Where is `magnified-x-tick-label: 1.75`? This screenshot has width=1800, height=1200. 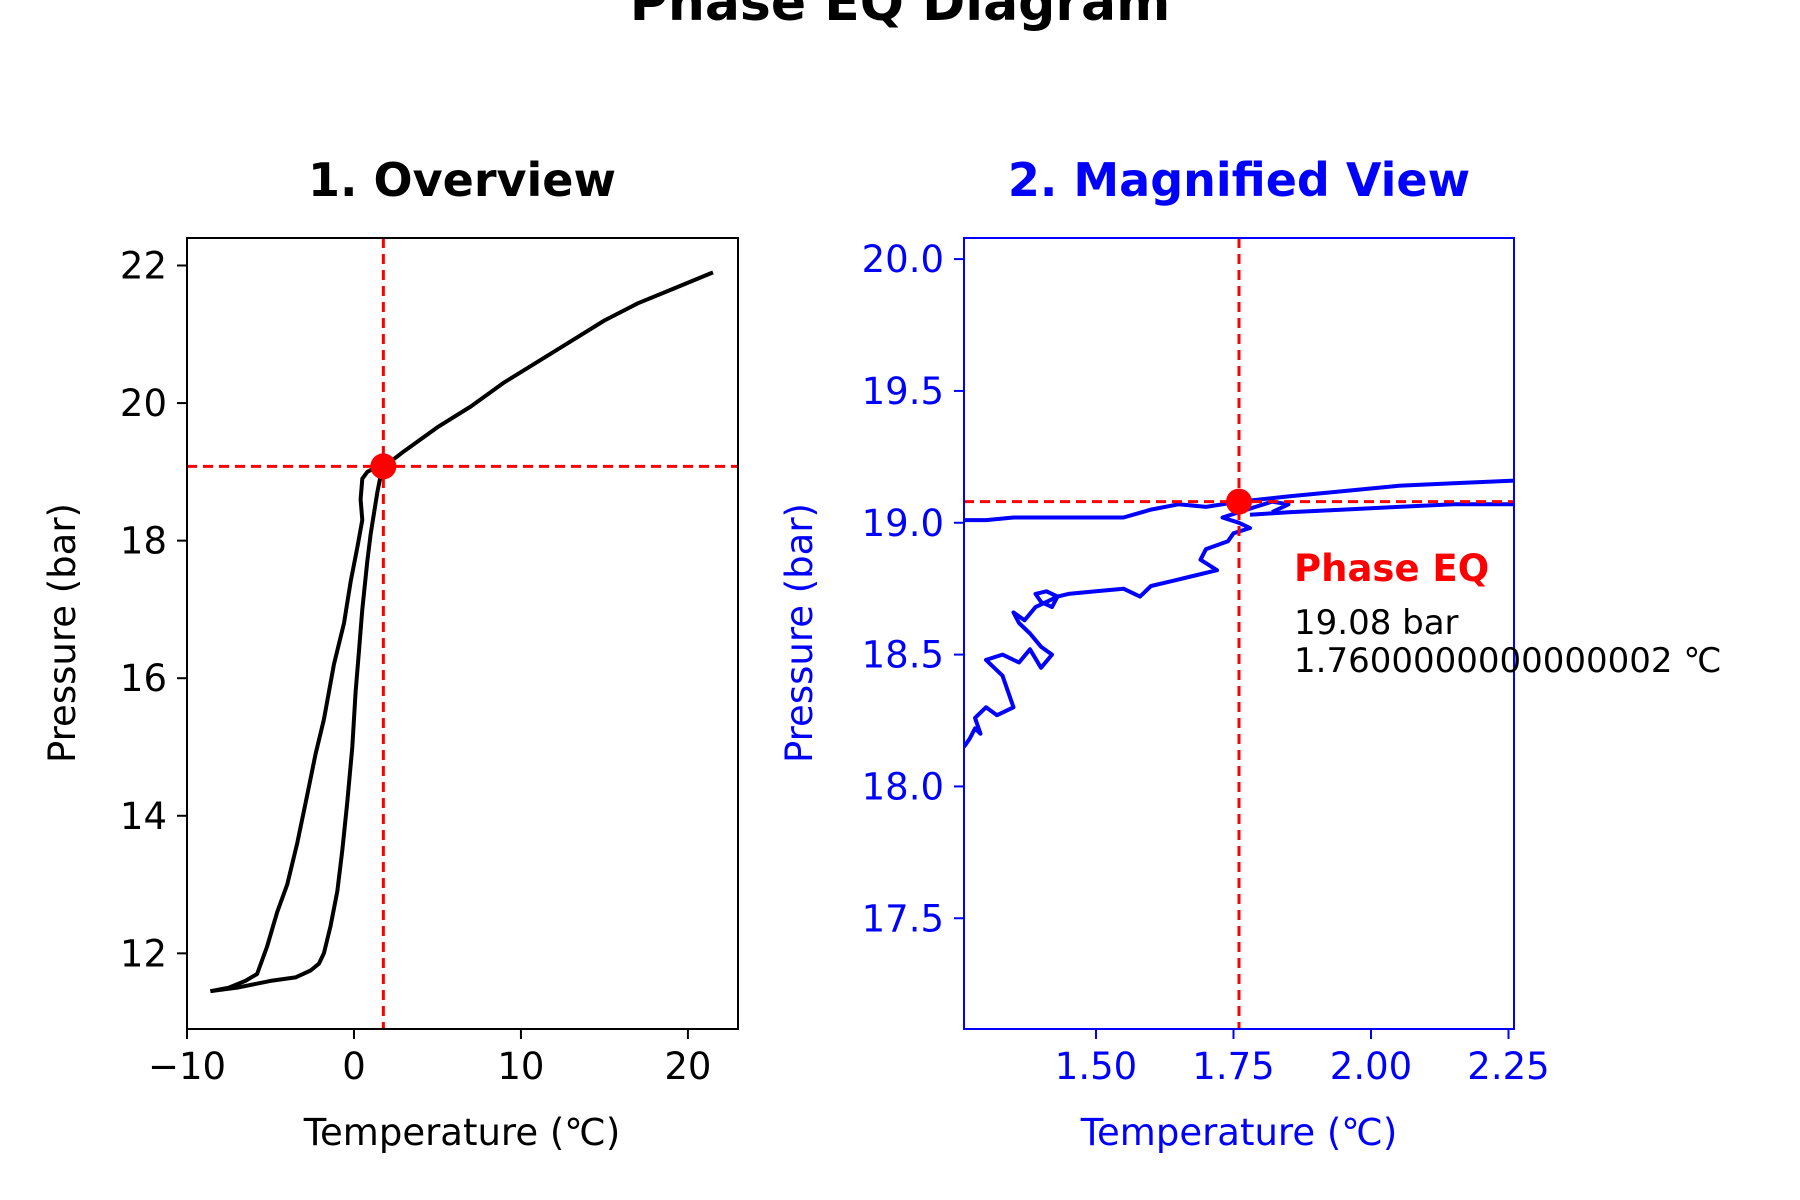 magnified-x-tick-label: 1.75 is located at coordinates (1233, 1066).